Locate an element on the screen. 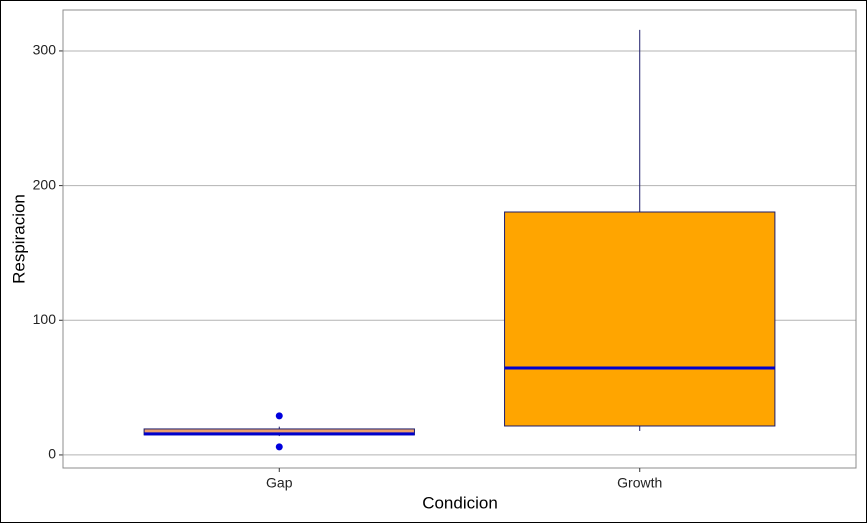 The width and height of the screenshot is (867, 523). x-axis-label: Condicion is located at coordinates (460, 502).